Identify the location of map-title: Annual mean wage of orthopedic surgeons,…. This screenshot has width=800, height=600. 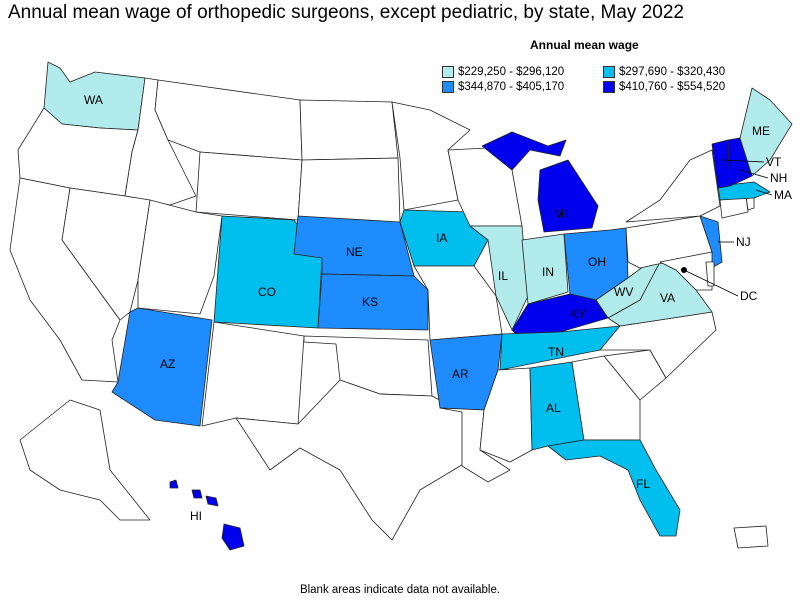
(346, 12).